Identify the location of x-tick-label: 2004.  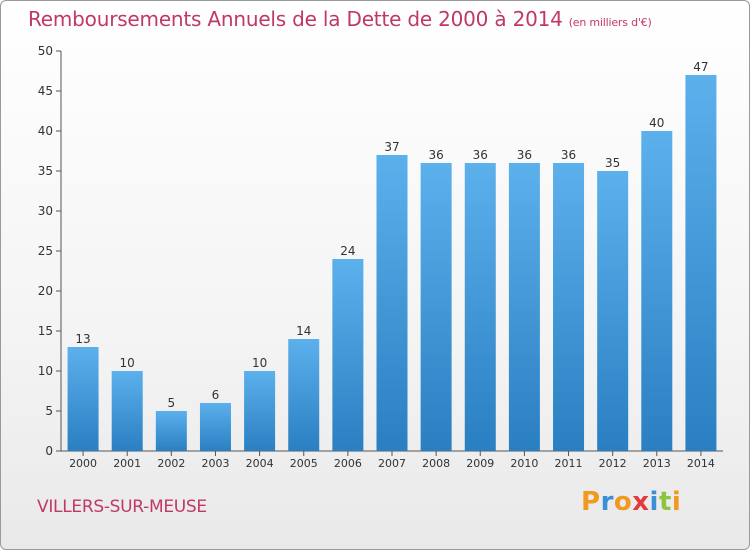
(260, 463).